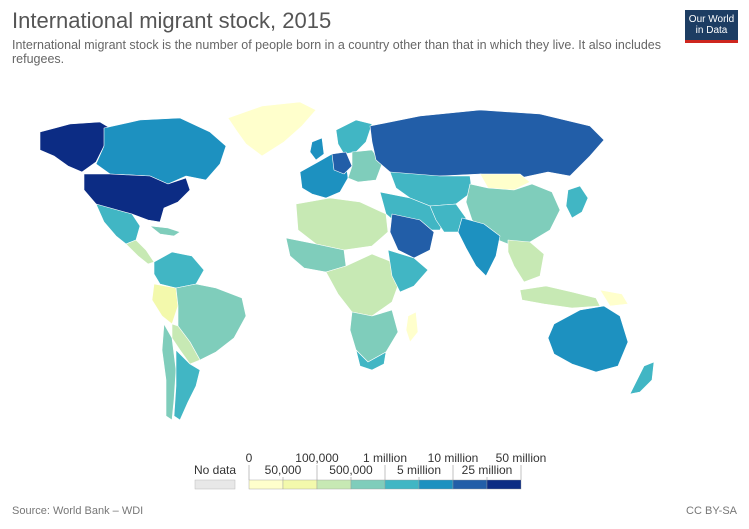 This screenshot has width=749, height=529. I want to click on region-scandinavia, so click(354, 137).